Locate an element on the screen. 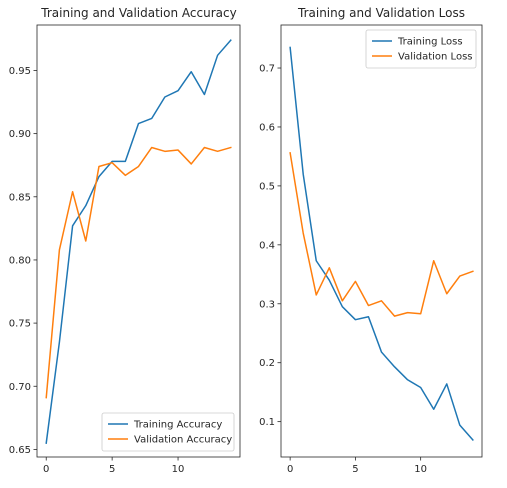 This screenshot has height=488, width=507. loss-validation-loss-legend-label: Validation Loss is located at coordinates (435, 57).